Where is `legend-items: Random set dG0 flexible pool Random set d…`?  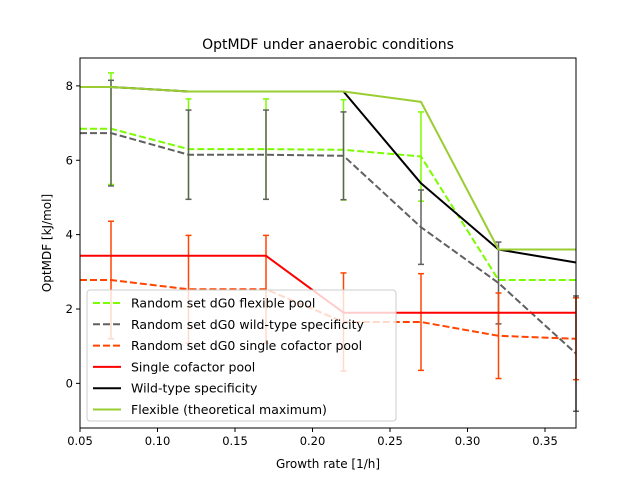
legend-items: Random set dG0 flexible pool Random set d… is located at coordinates (228, 356).